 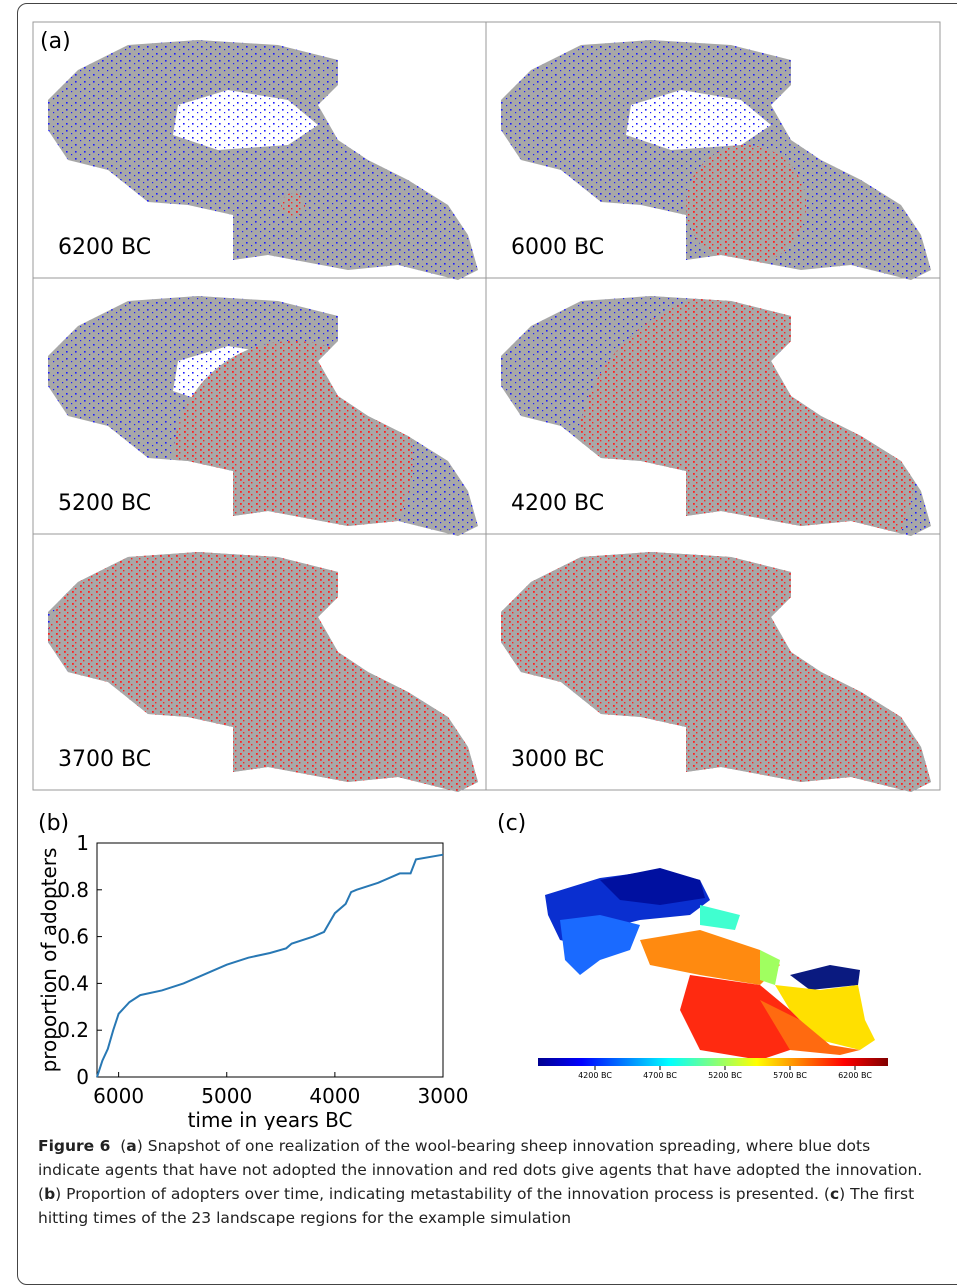 What do you see at coordinates (74, 1146) in the screenshot?
I see `caption-label: Figure 6` at bounding box center [74, 1146].